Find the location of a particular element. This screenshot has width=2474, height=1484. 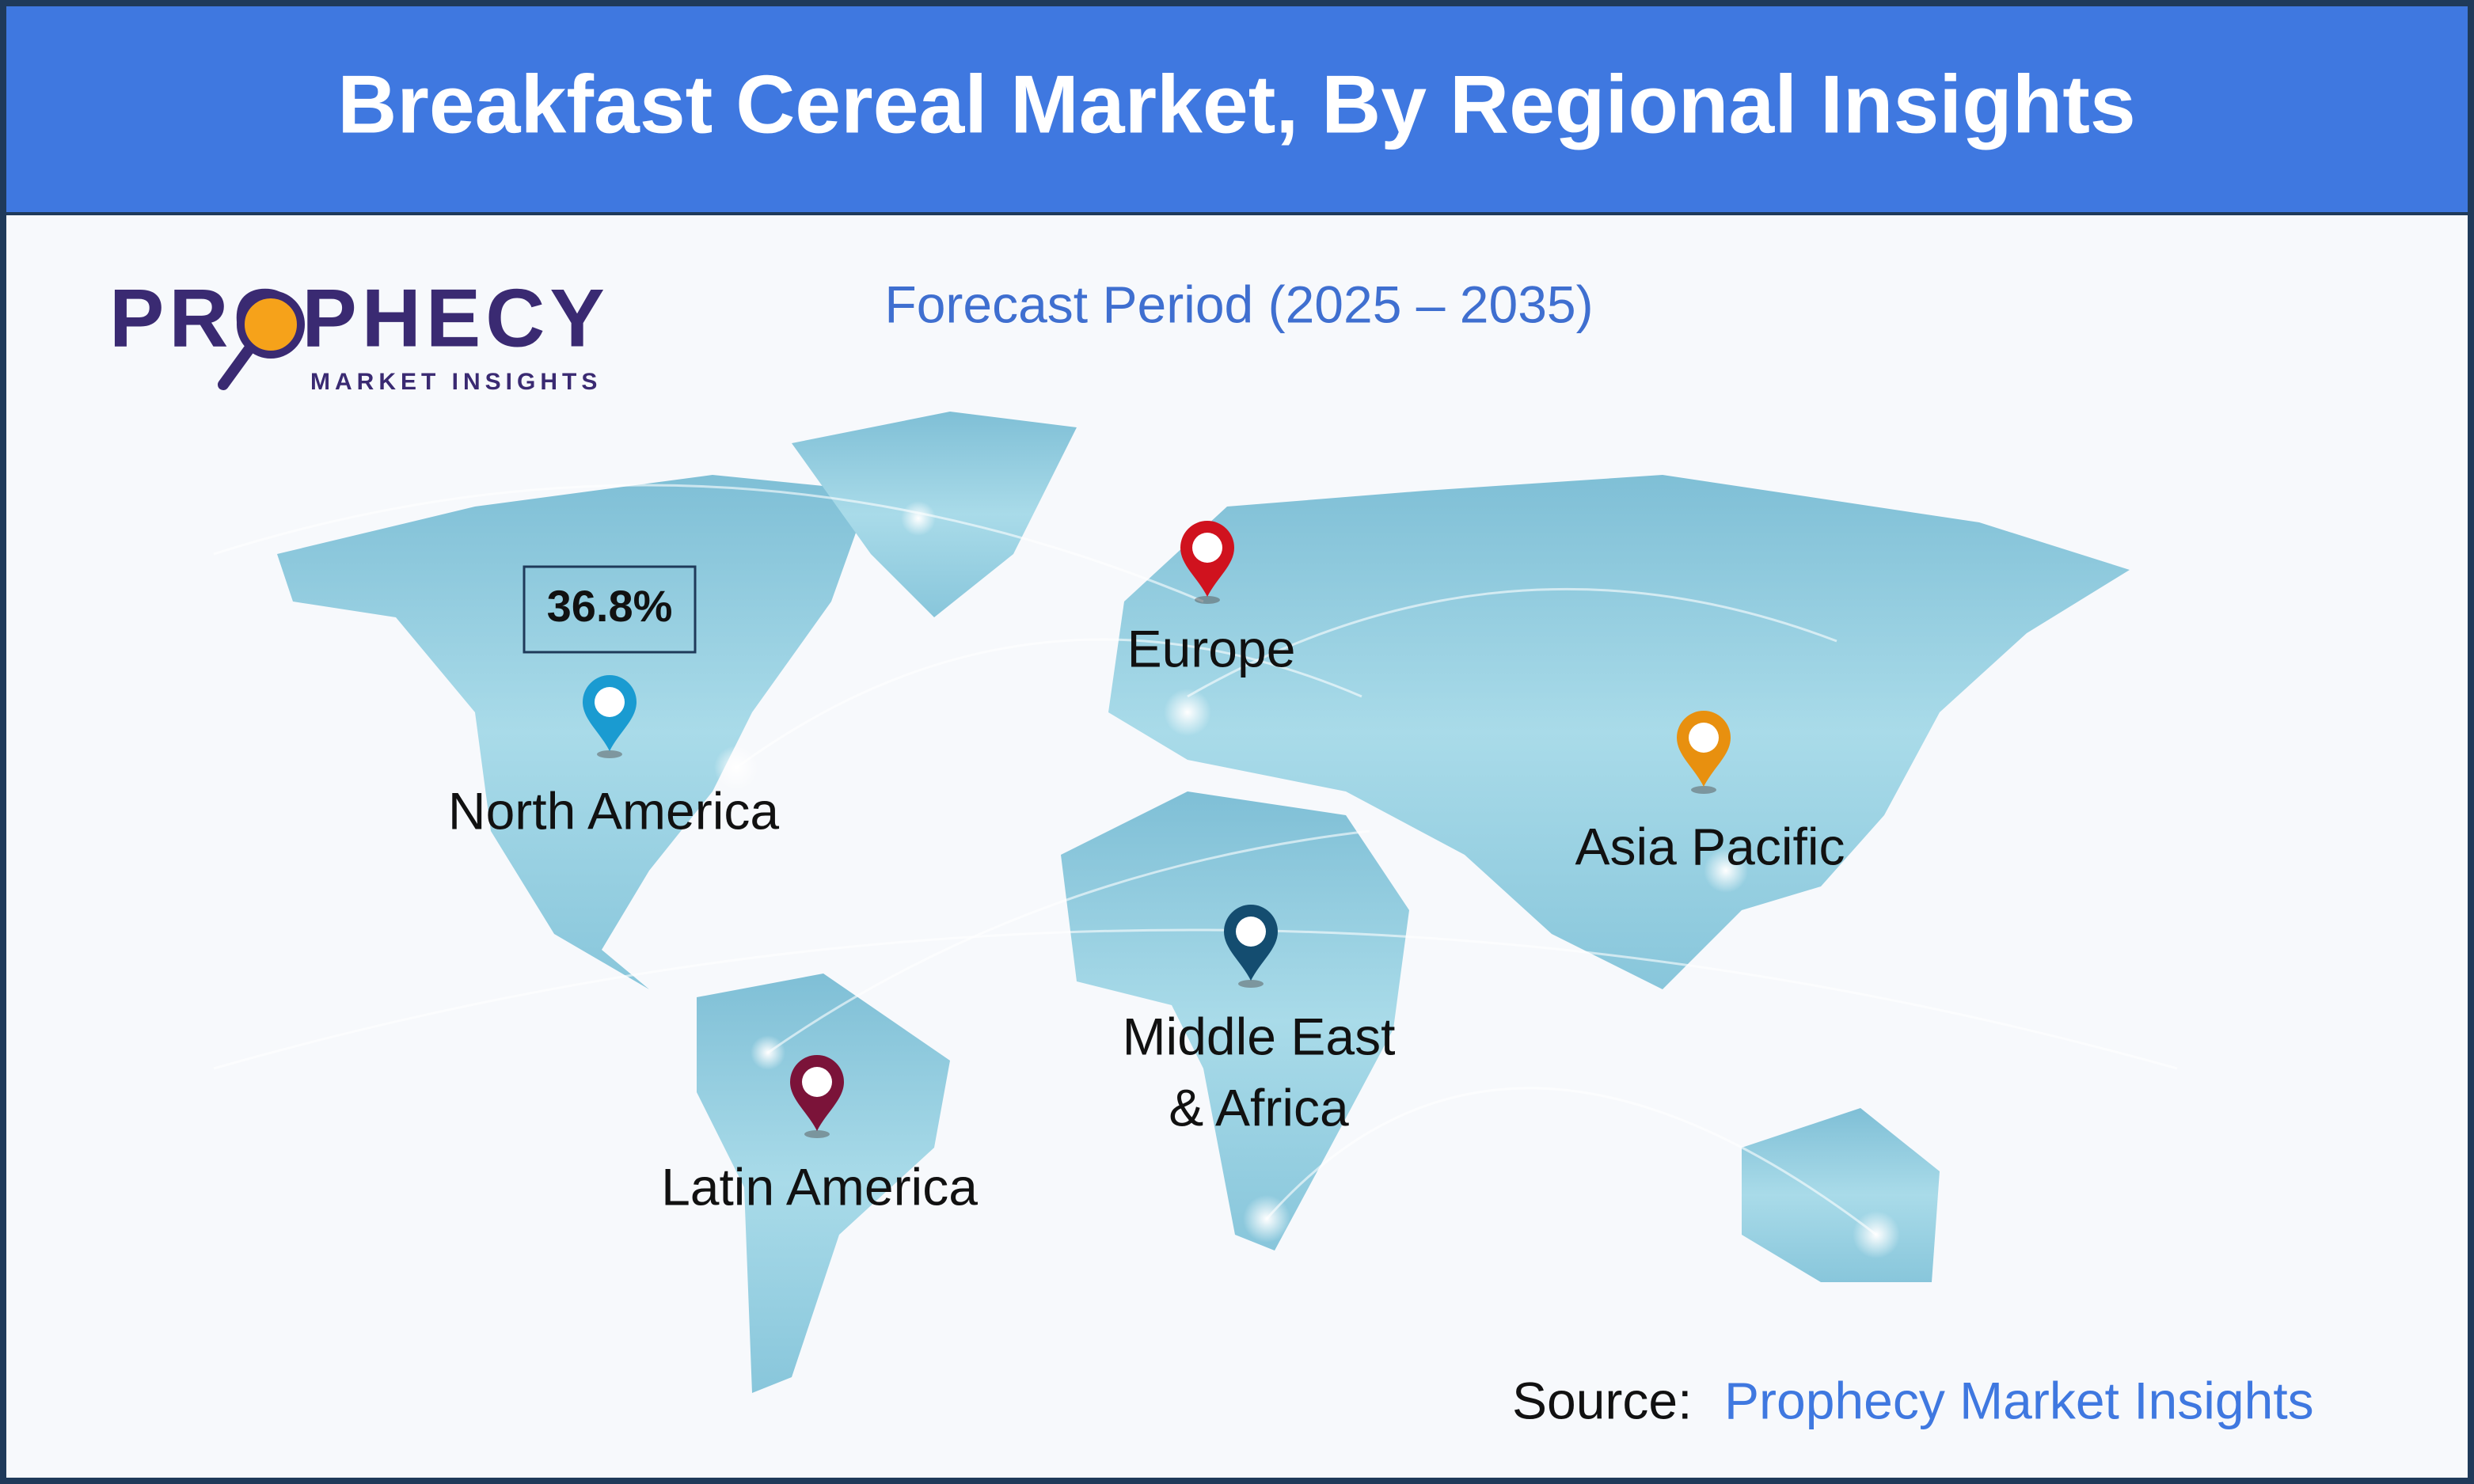

header-rule is located at coordinates (1237, 213).